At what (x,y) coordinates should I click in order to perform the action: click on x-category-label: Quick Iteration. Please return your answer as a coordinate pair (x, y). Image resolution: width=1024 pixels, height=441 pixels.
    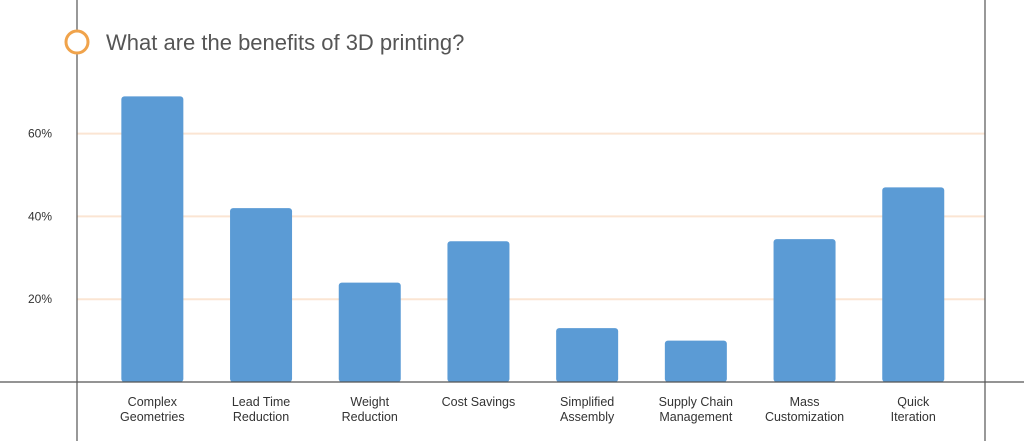
    Looking at the image, I should click on (913, 409).